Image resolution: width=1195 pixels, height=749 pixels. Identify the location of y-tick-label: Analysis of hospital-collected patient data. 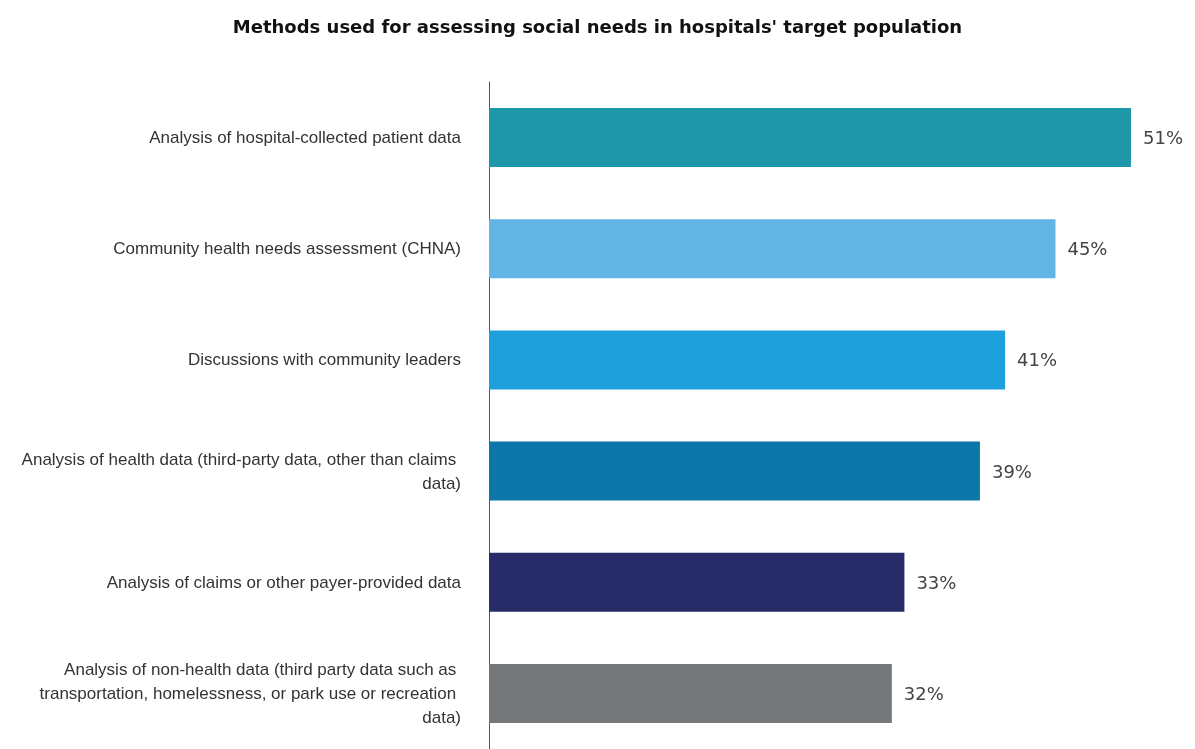
(305, 138).